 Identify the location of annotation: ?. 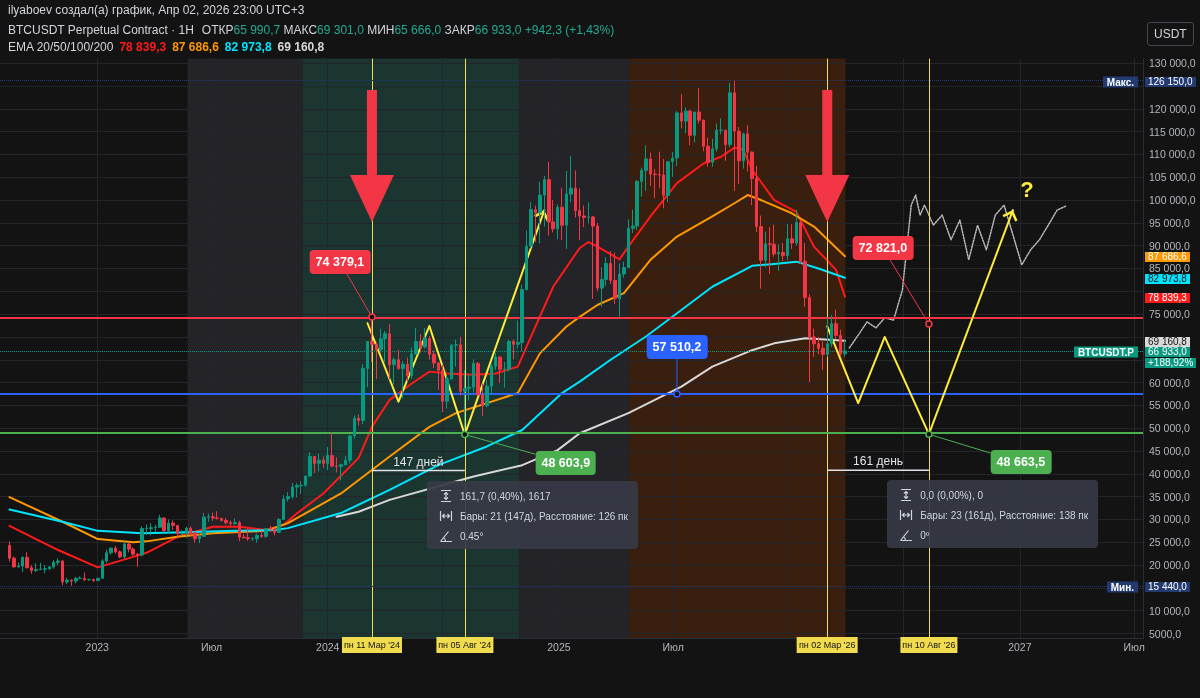
(1027, 190).